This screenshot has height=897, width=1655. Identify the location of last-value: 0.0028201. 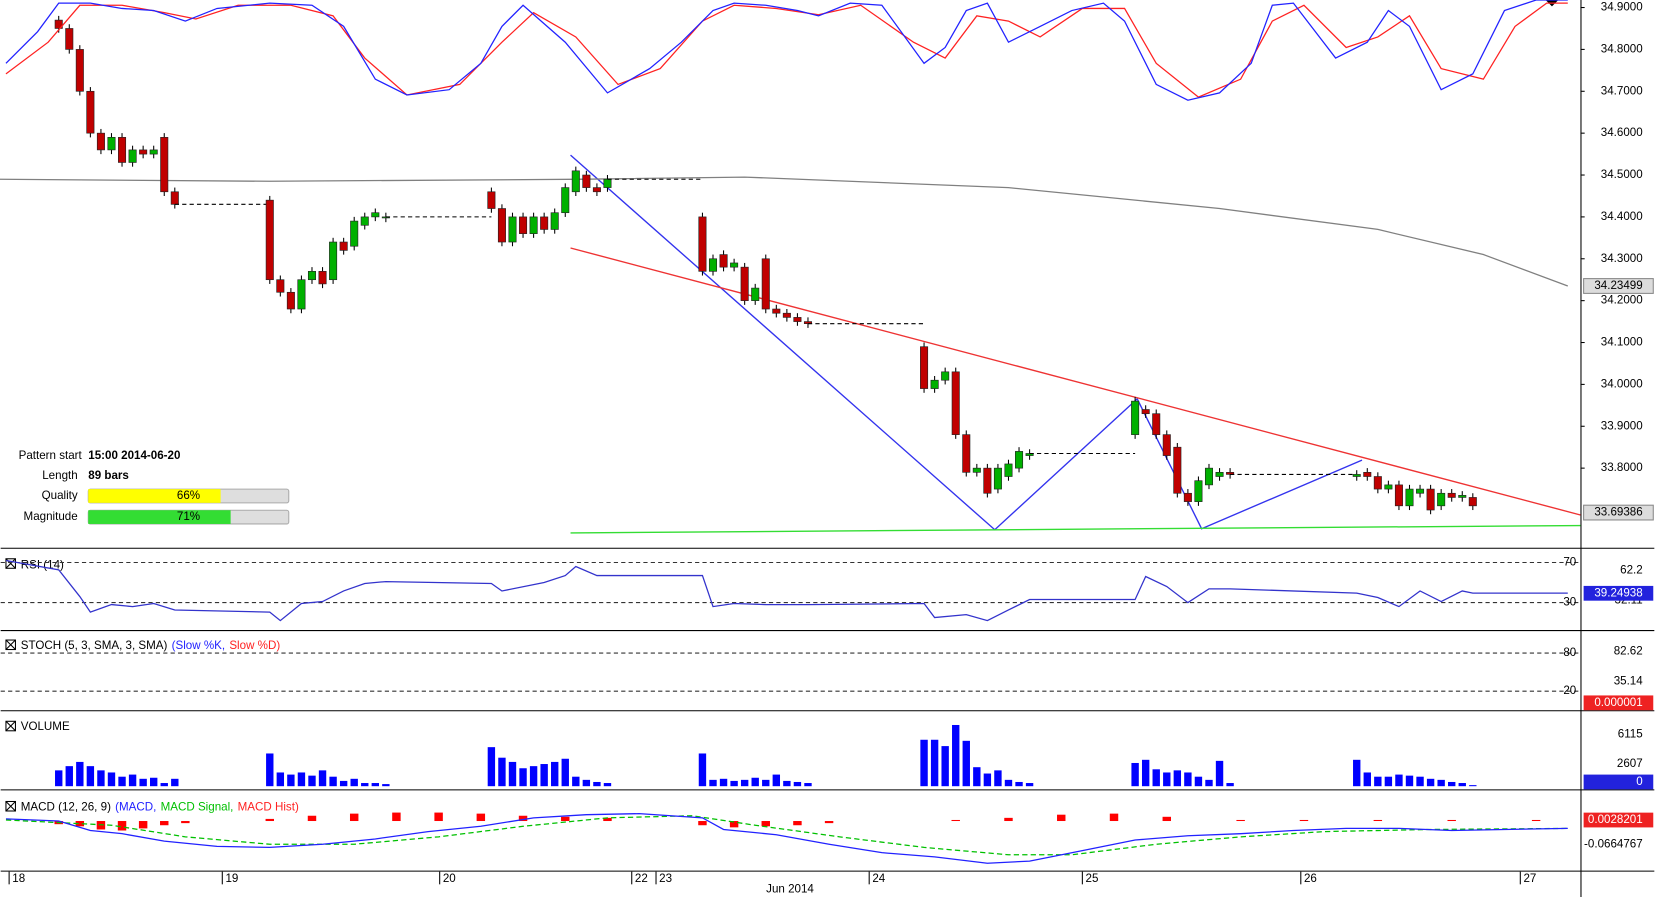
(1615, 819).